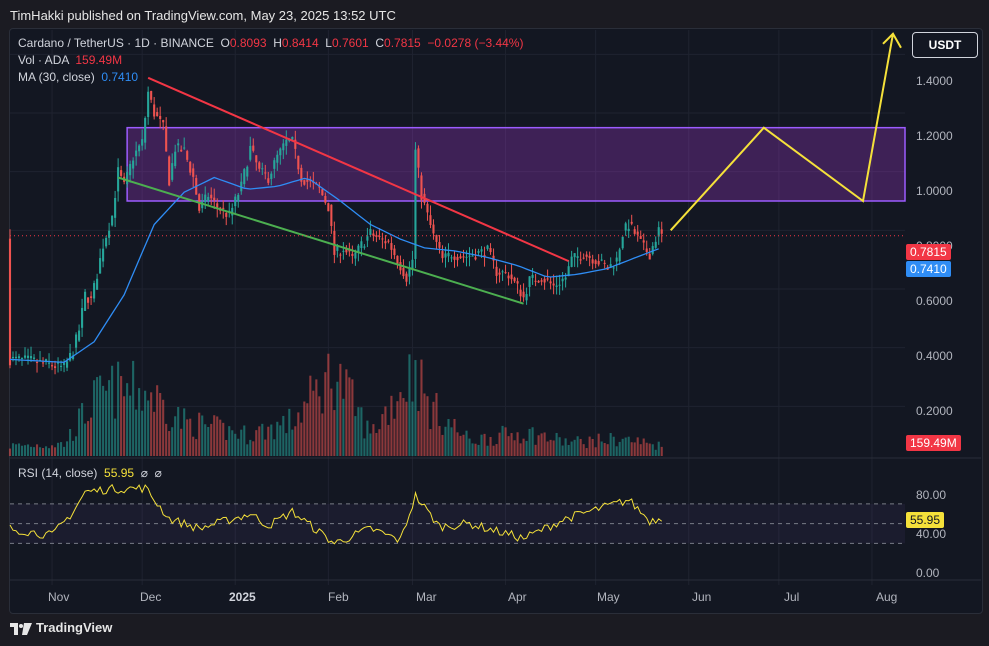  I want to click on last-price-badge: 0.7815, so click(928, 252).